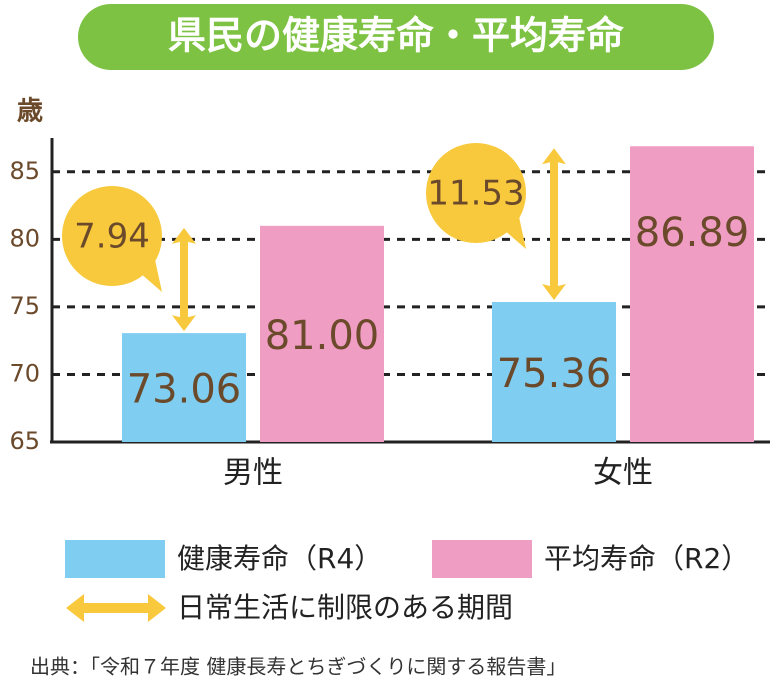 The width and height of the screenshot is (778, 687). What do you see at coordinates (623, 473) in the screenshot?
I see `x-tick-label: 女性` at bounding box center [623, 473].